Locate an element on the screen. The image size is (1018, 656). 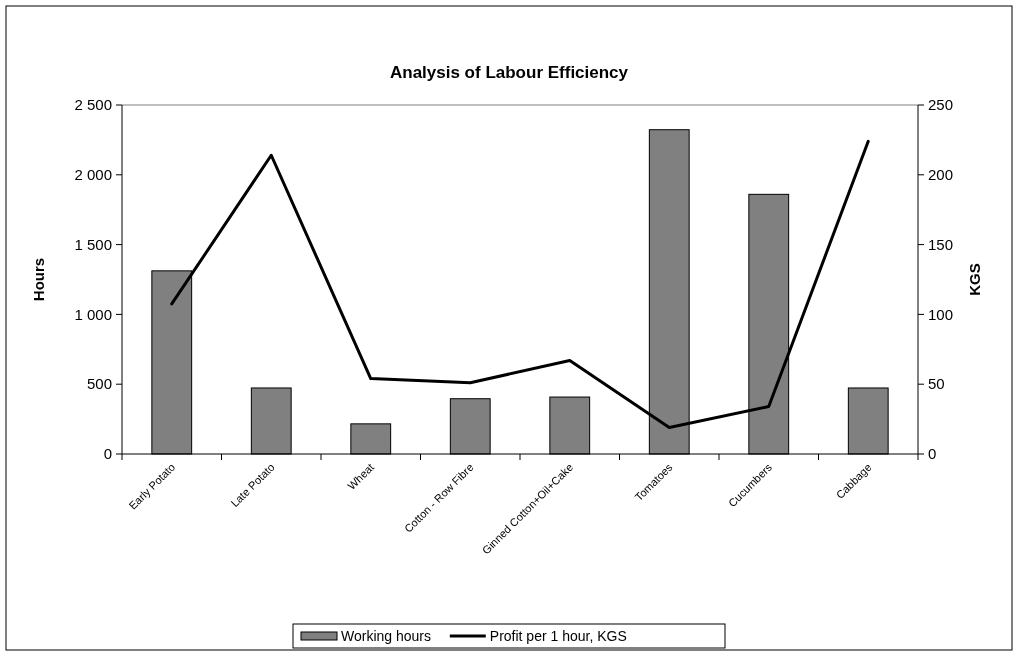
chart-title: Analysis of Labour Efficiency is located at coordinates (509, 72).